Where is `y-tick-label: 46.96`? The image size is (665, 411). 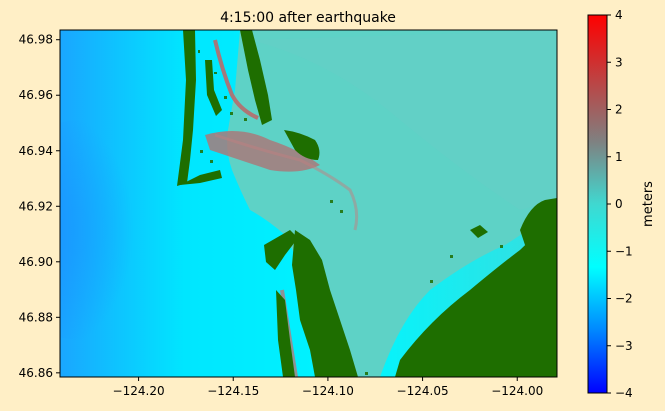 y-tick-label: 46.96 is located at coordinates (36, 95).